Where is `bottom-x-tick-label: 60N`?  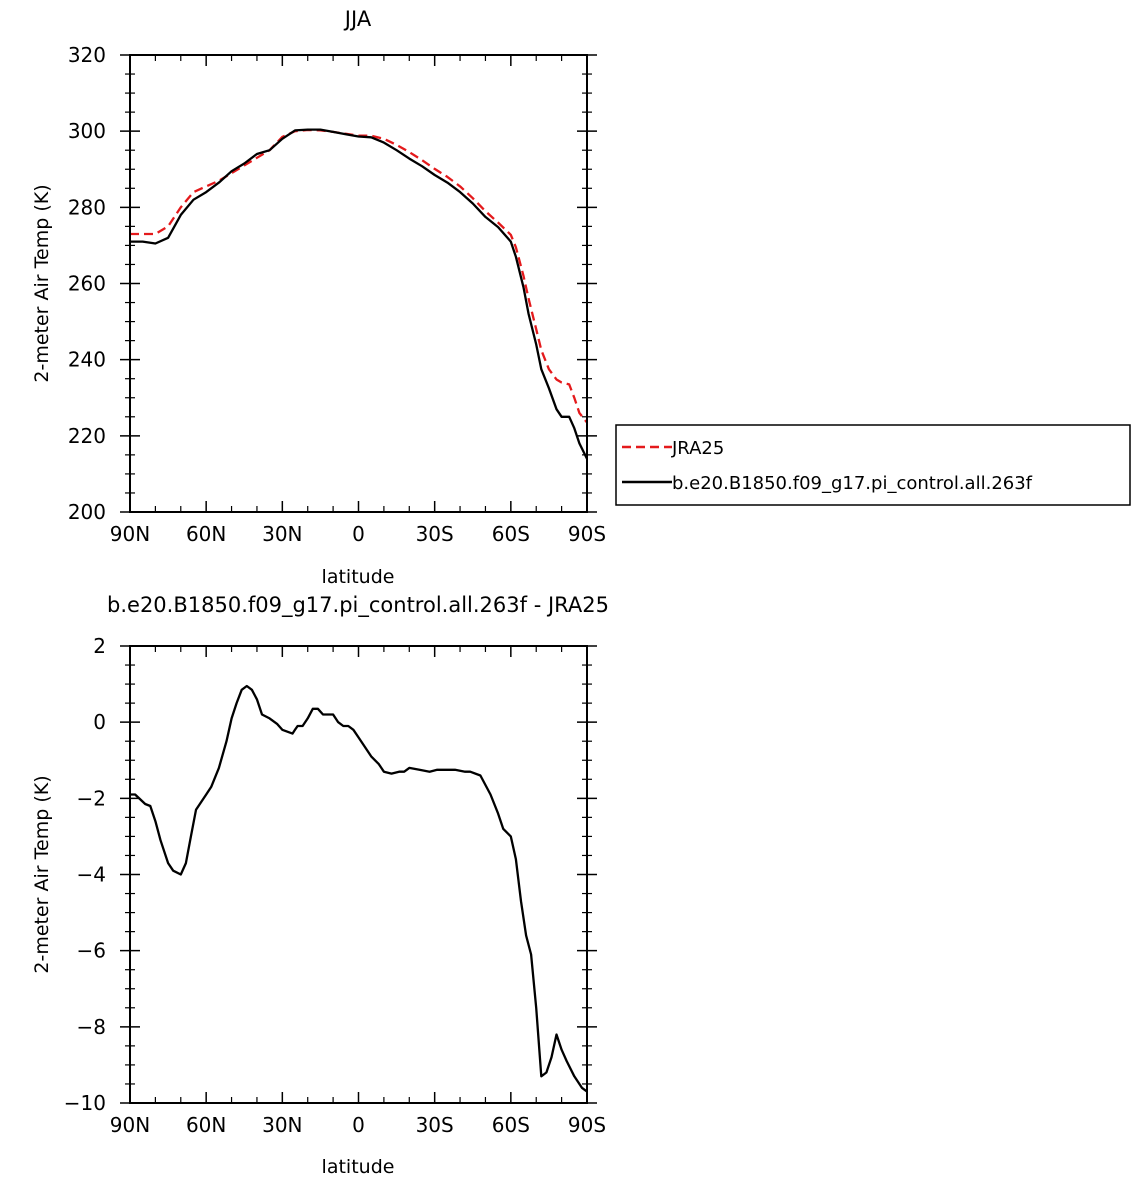 bottom-x-tick-label: 60N is located at coordinates (206, 1125).